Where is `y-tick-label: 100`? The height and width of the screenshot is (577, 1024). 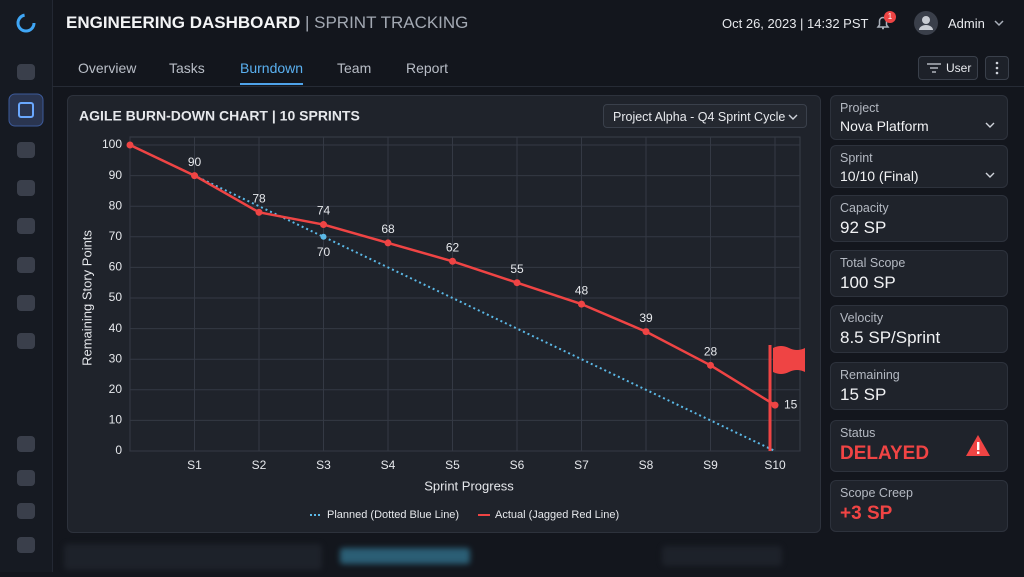 y-tick-label: 100 is located at coordinates (112, 144).